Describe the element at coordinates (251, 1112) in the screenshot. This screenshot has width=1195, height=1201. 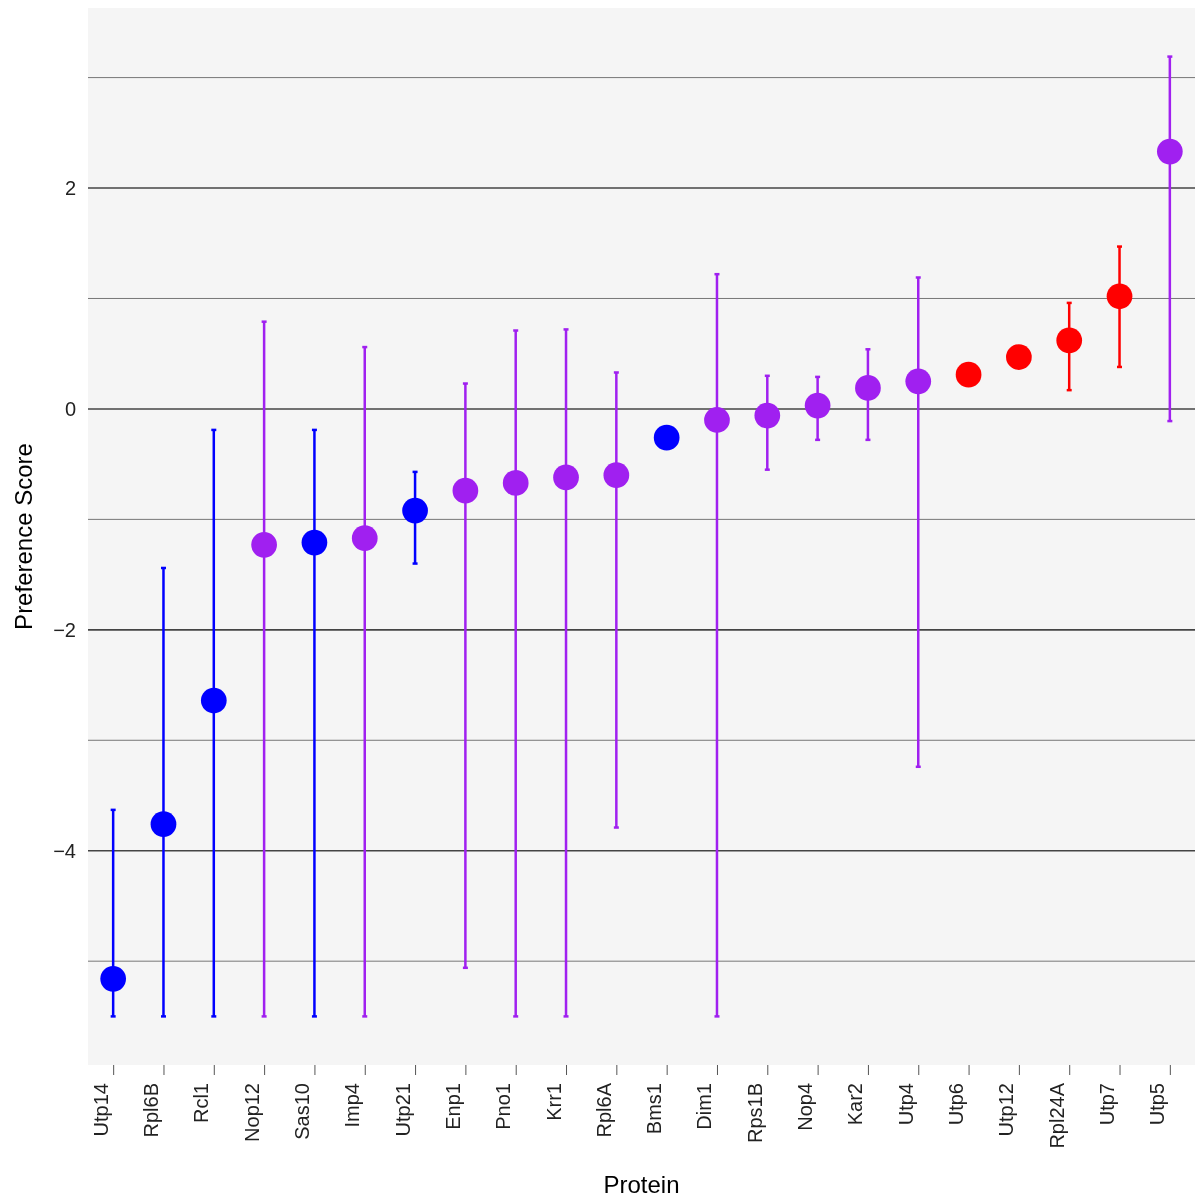
I see `x-tick-label: Nop12` at that location.